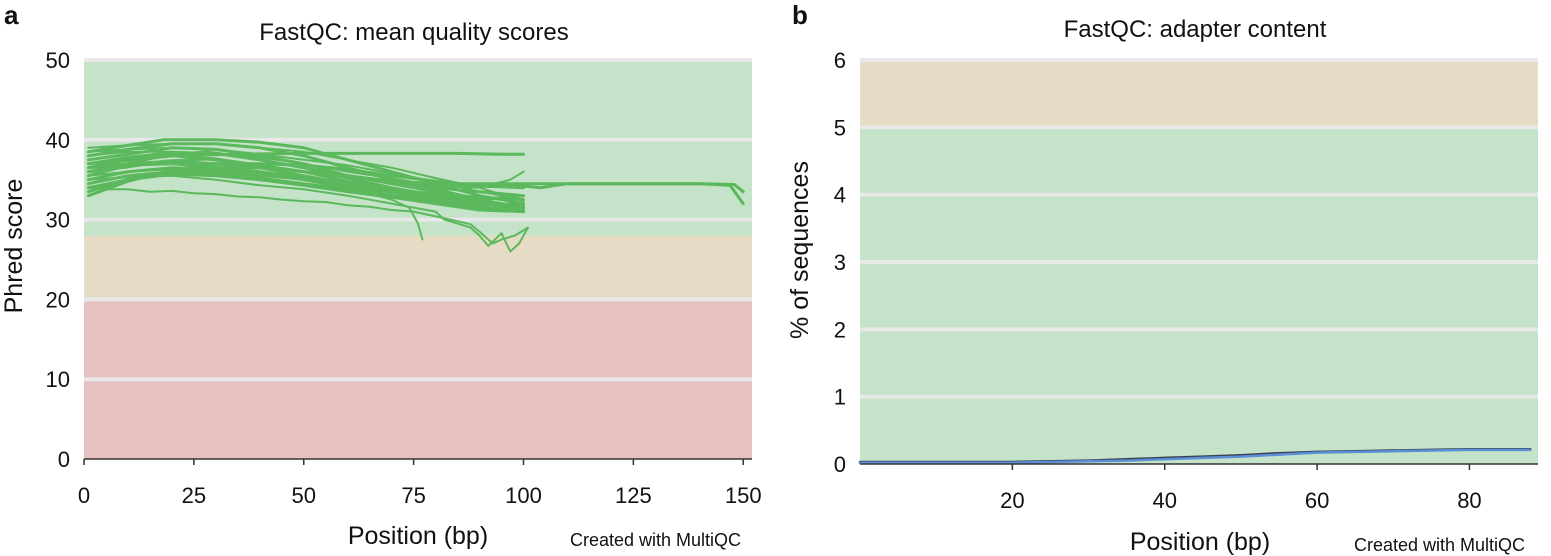  I want to click on panel-b-y-tick-label: 5, so click(840, 127).